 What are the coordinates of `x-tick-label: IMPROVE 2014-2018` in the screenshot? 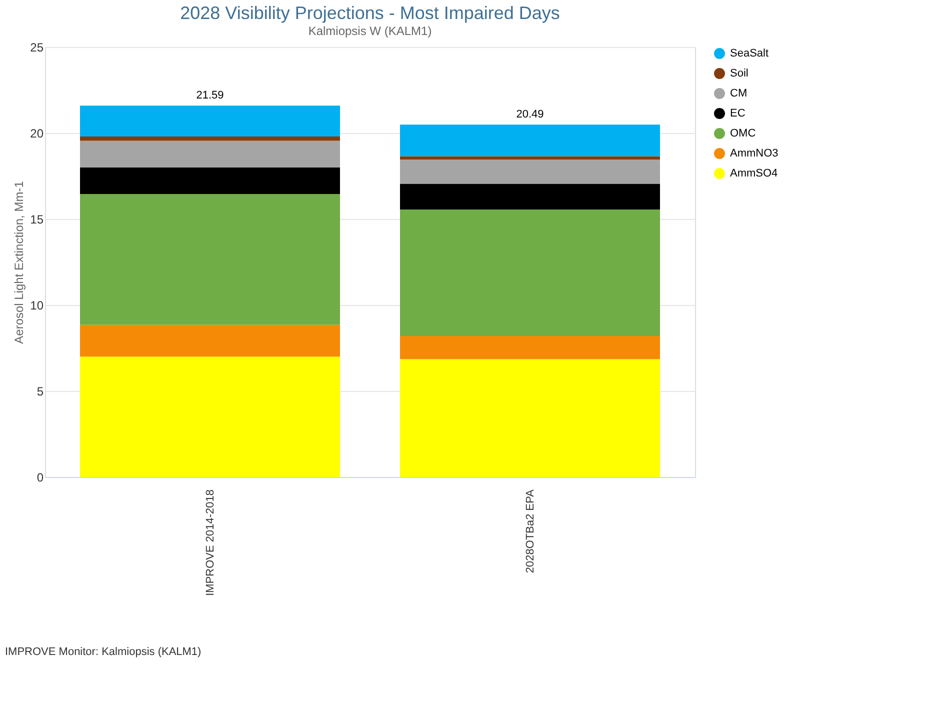 It's located at (210, 543).